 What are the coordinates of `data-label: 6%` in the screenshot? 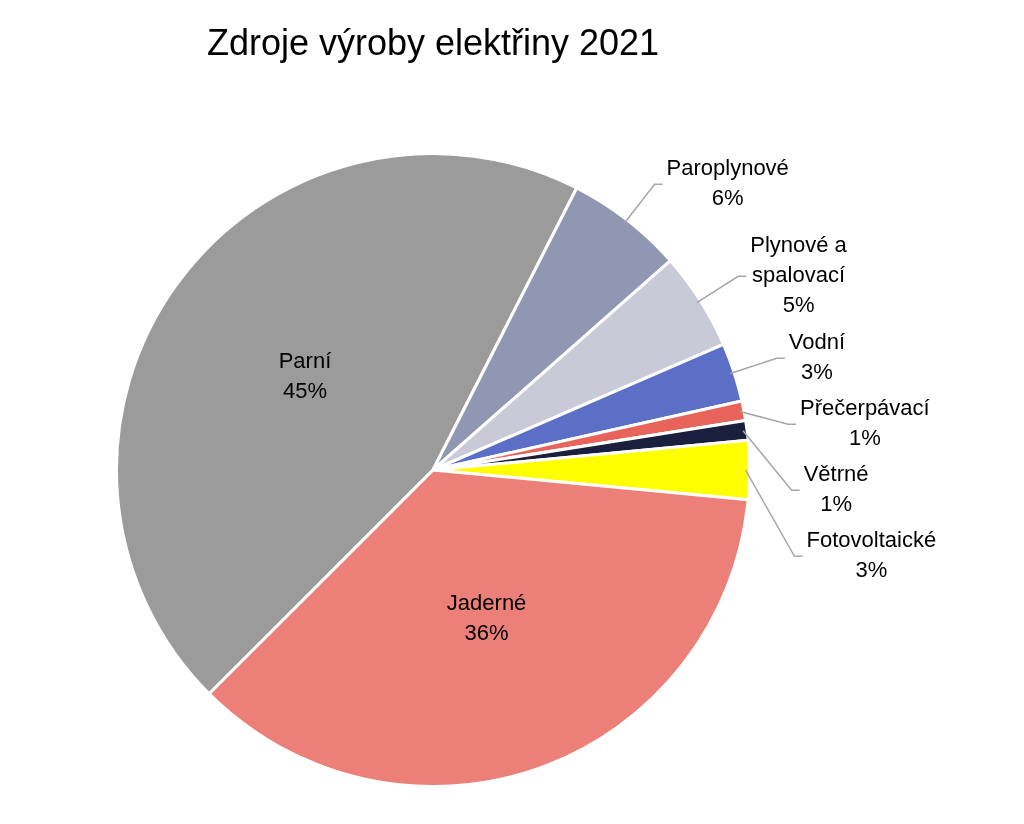 It's located at (727, 198).